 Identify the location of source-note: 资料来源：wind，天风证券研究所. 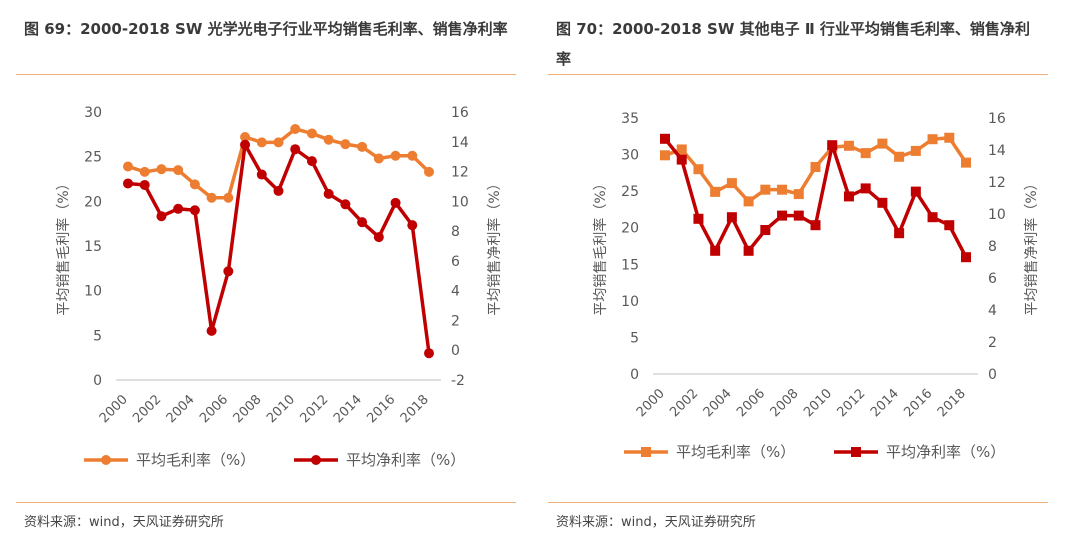
(656, 522).